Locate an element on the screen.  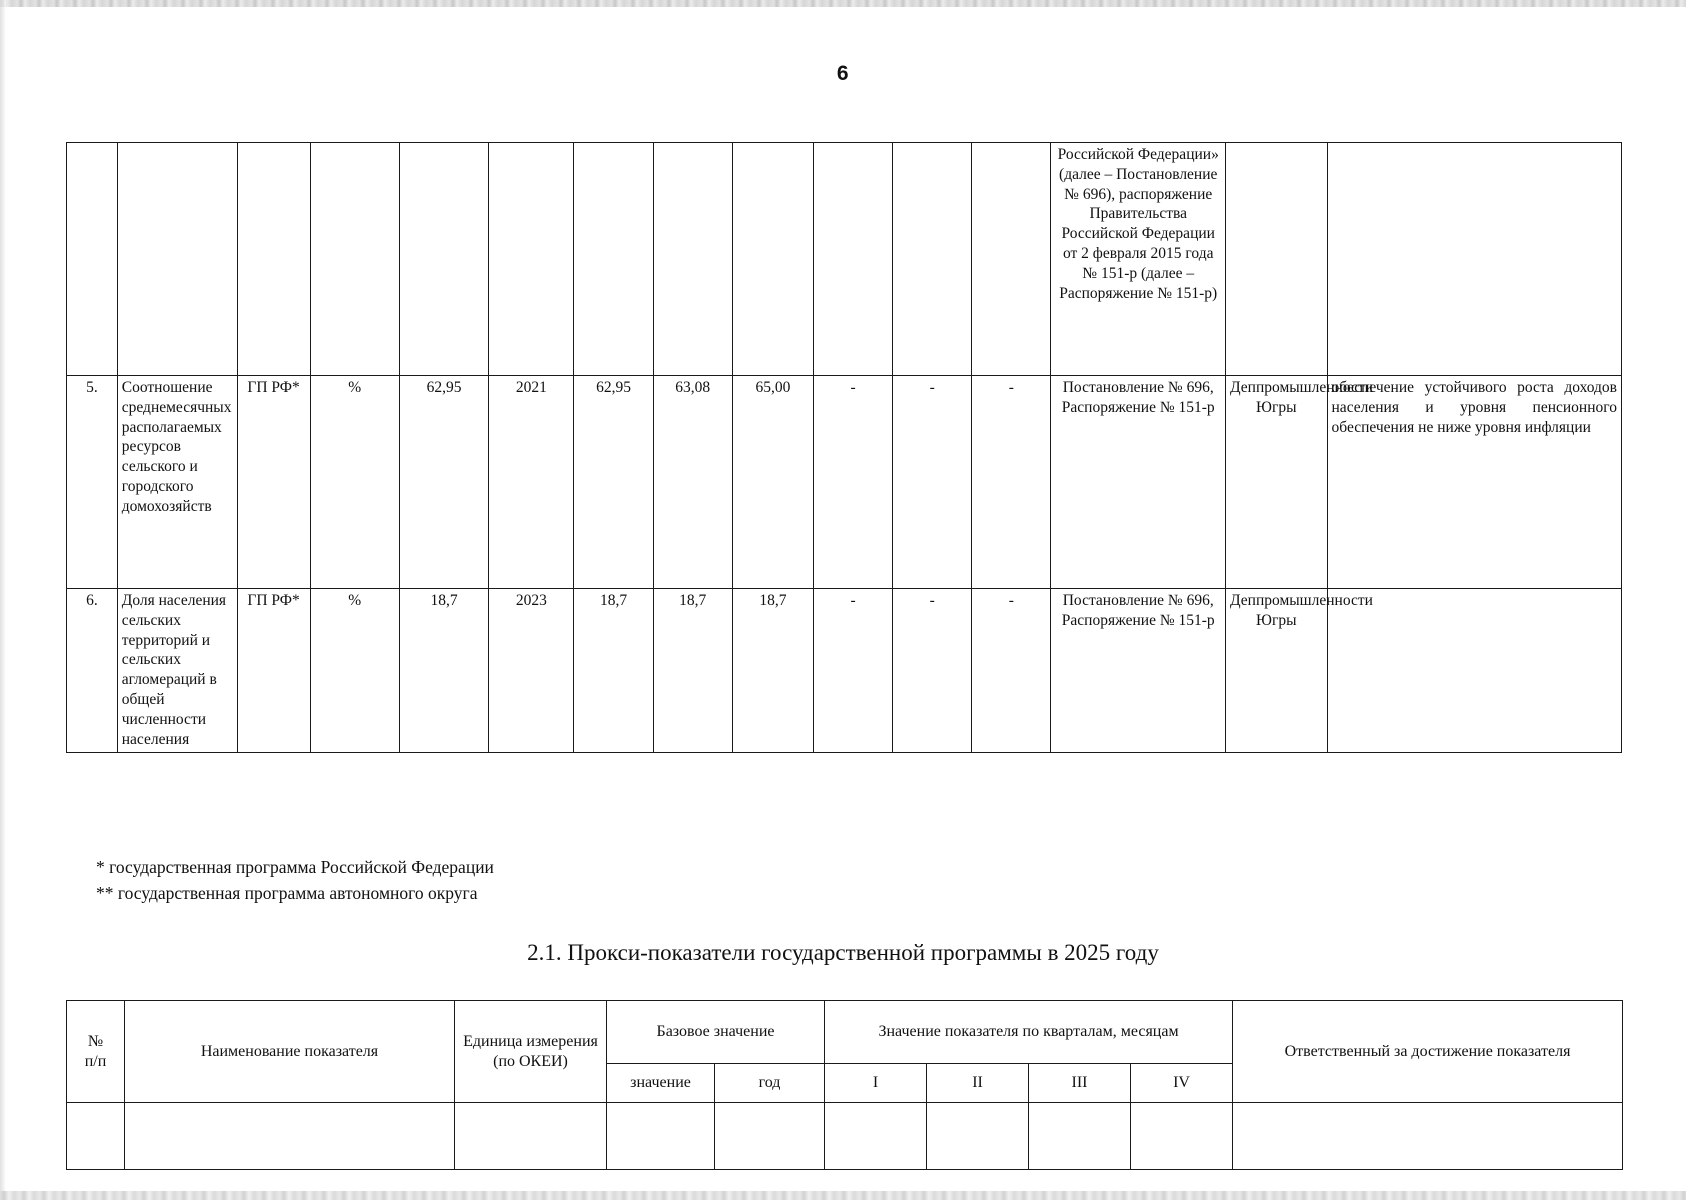
cell-year-3: 18,7 is located at coordinates (772, 670).